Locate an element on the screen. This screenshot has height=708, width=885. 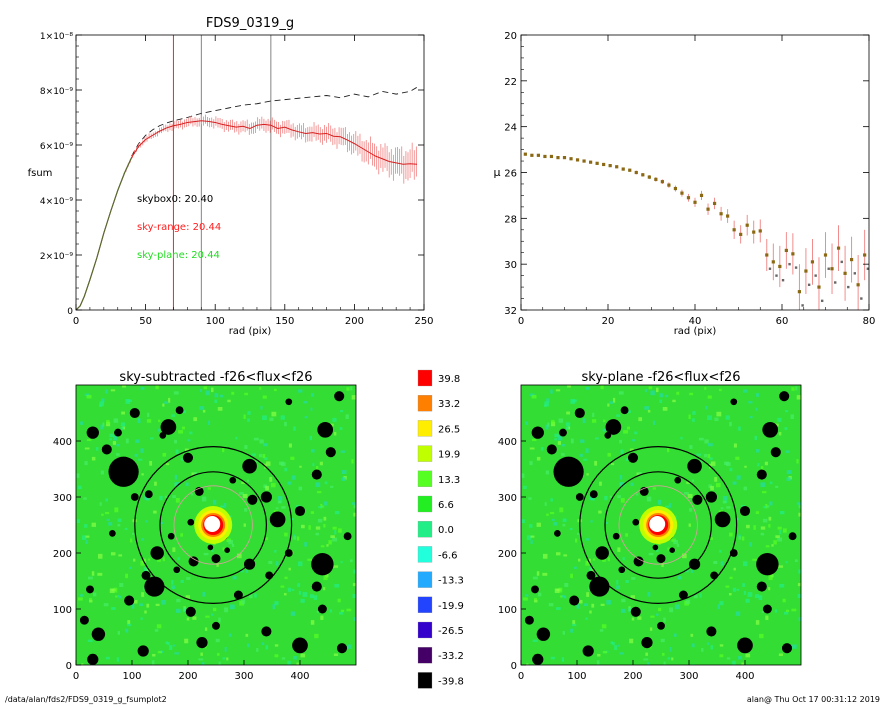
image-y-tick-label: 200 is located at coordinates (62, 554).